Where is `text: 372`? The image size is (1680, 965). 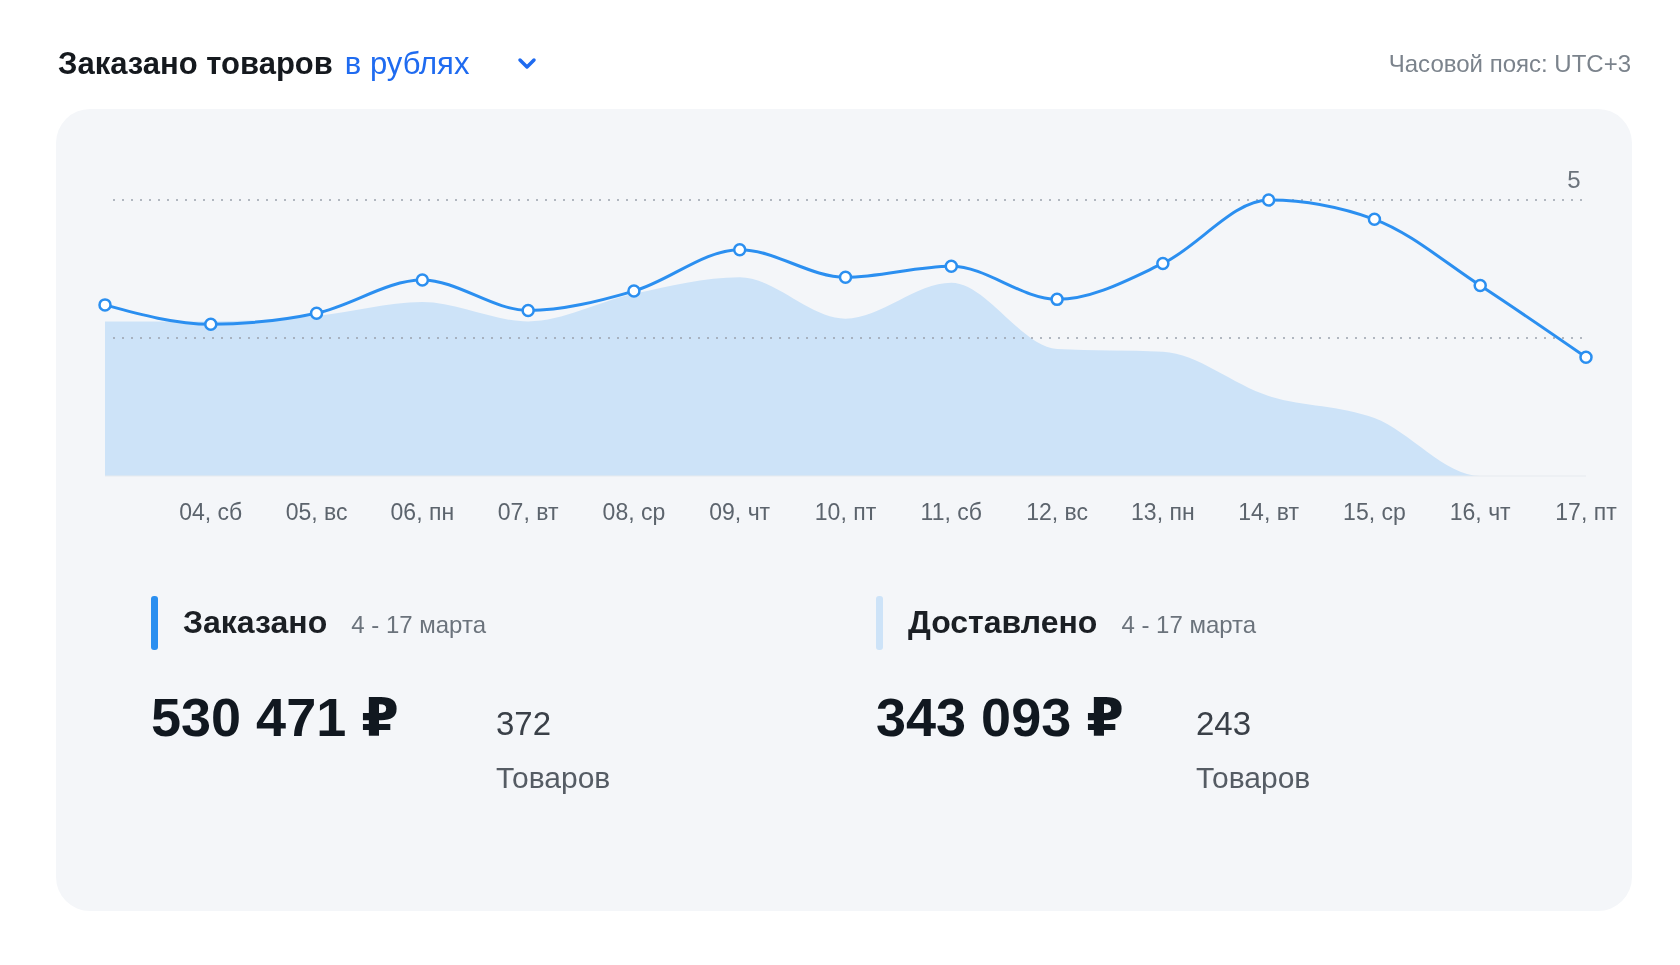
text: 372 is located at coordinates (524, 723).